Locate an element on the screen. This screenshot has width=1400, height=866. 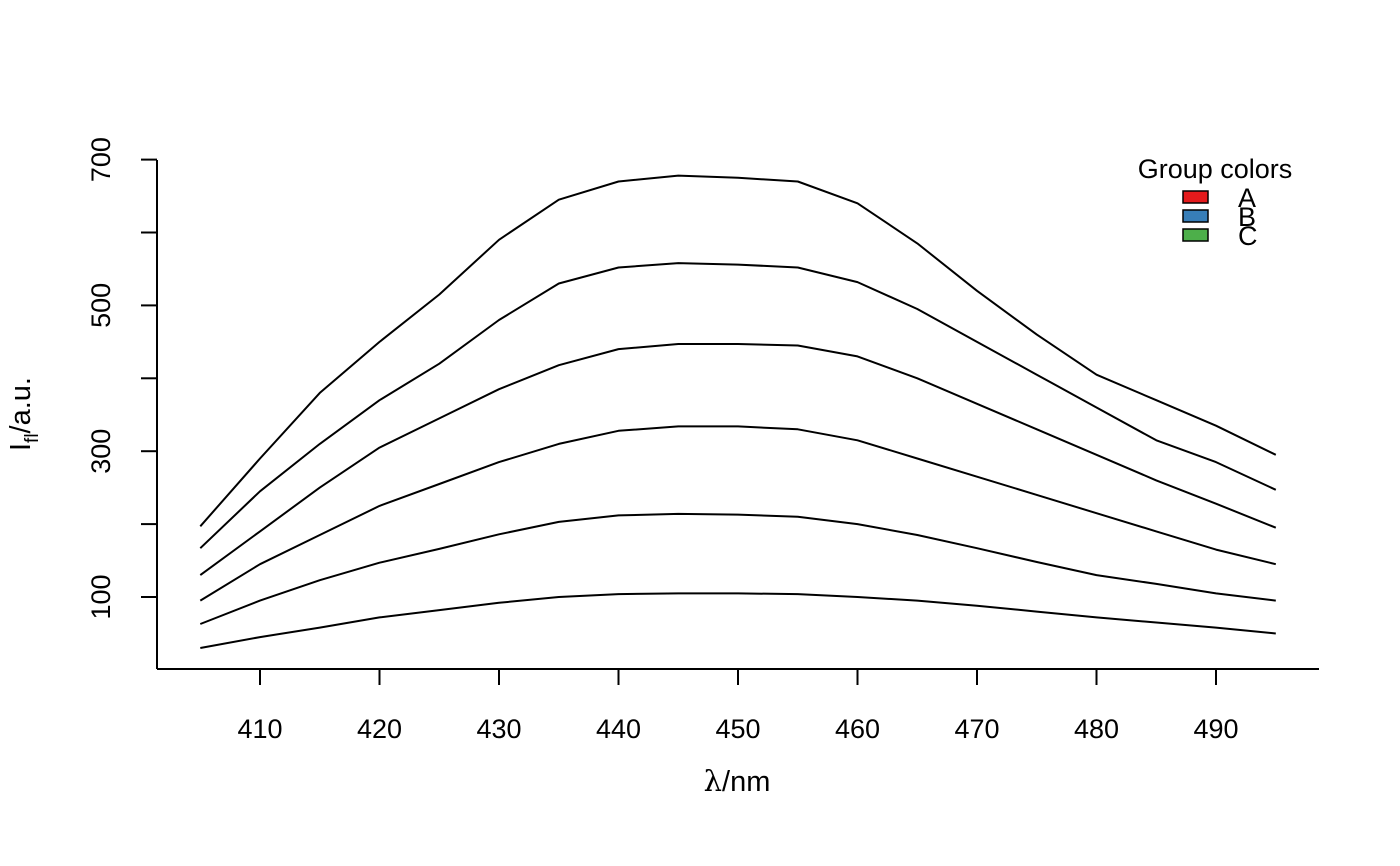
x-axis-title: λ/nm is located at coordinates (737, 781).